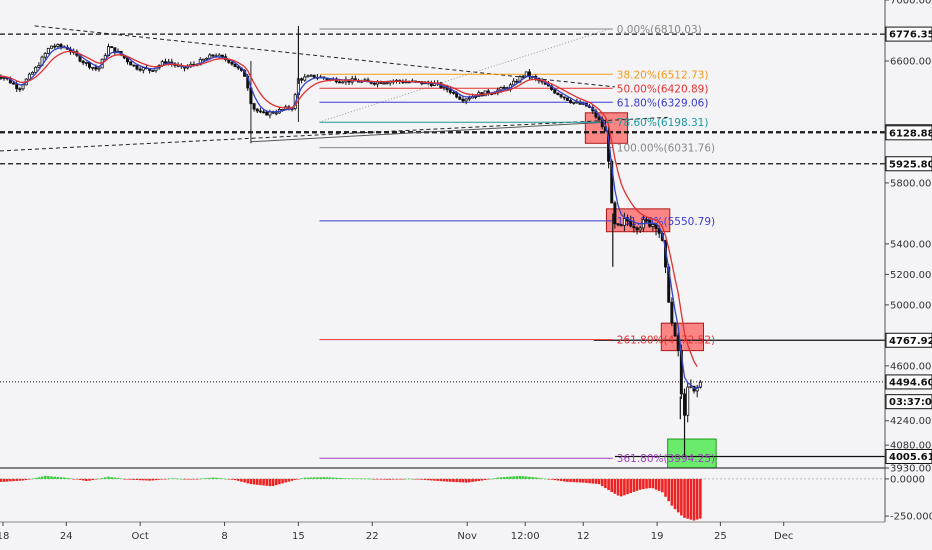  I want to click on price-tag-label: 4494.60, so click(910, 382).